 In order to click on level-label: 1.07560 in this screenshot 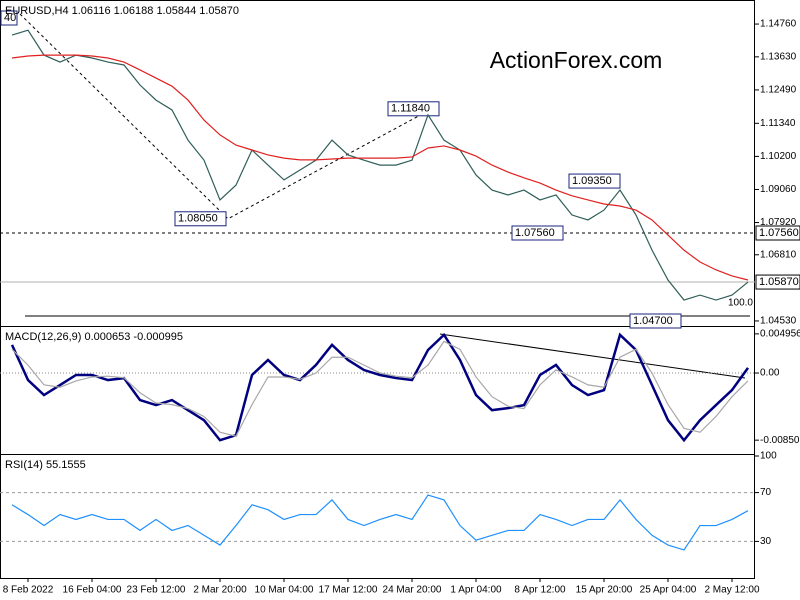, I will do `click(535, 233)`.